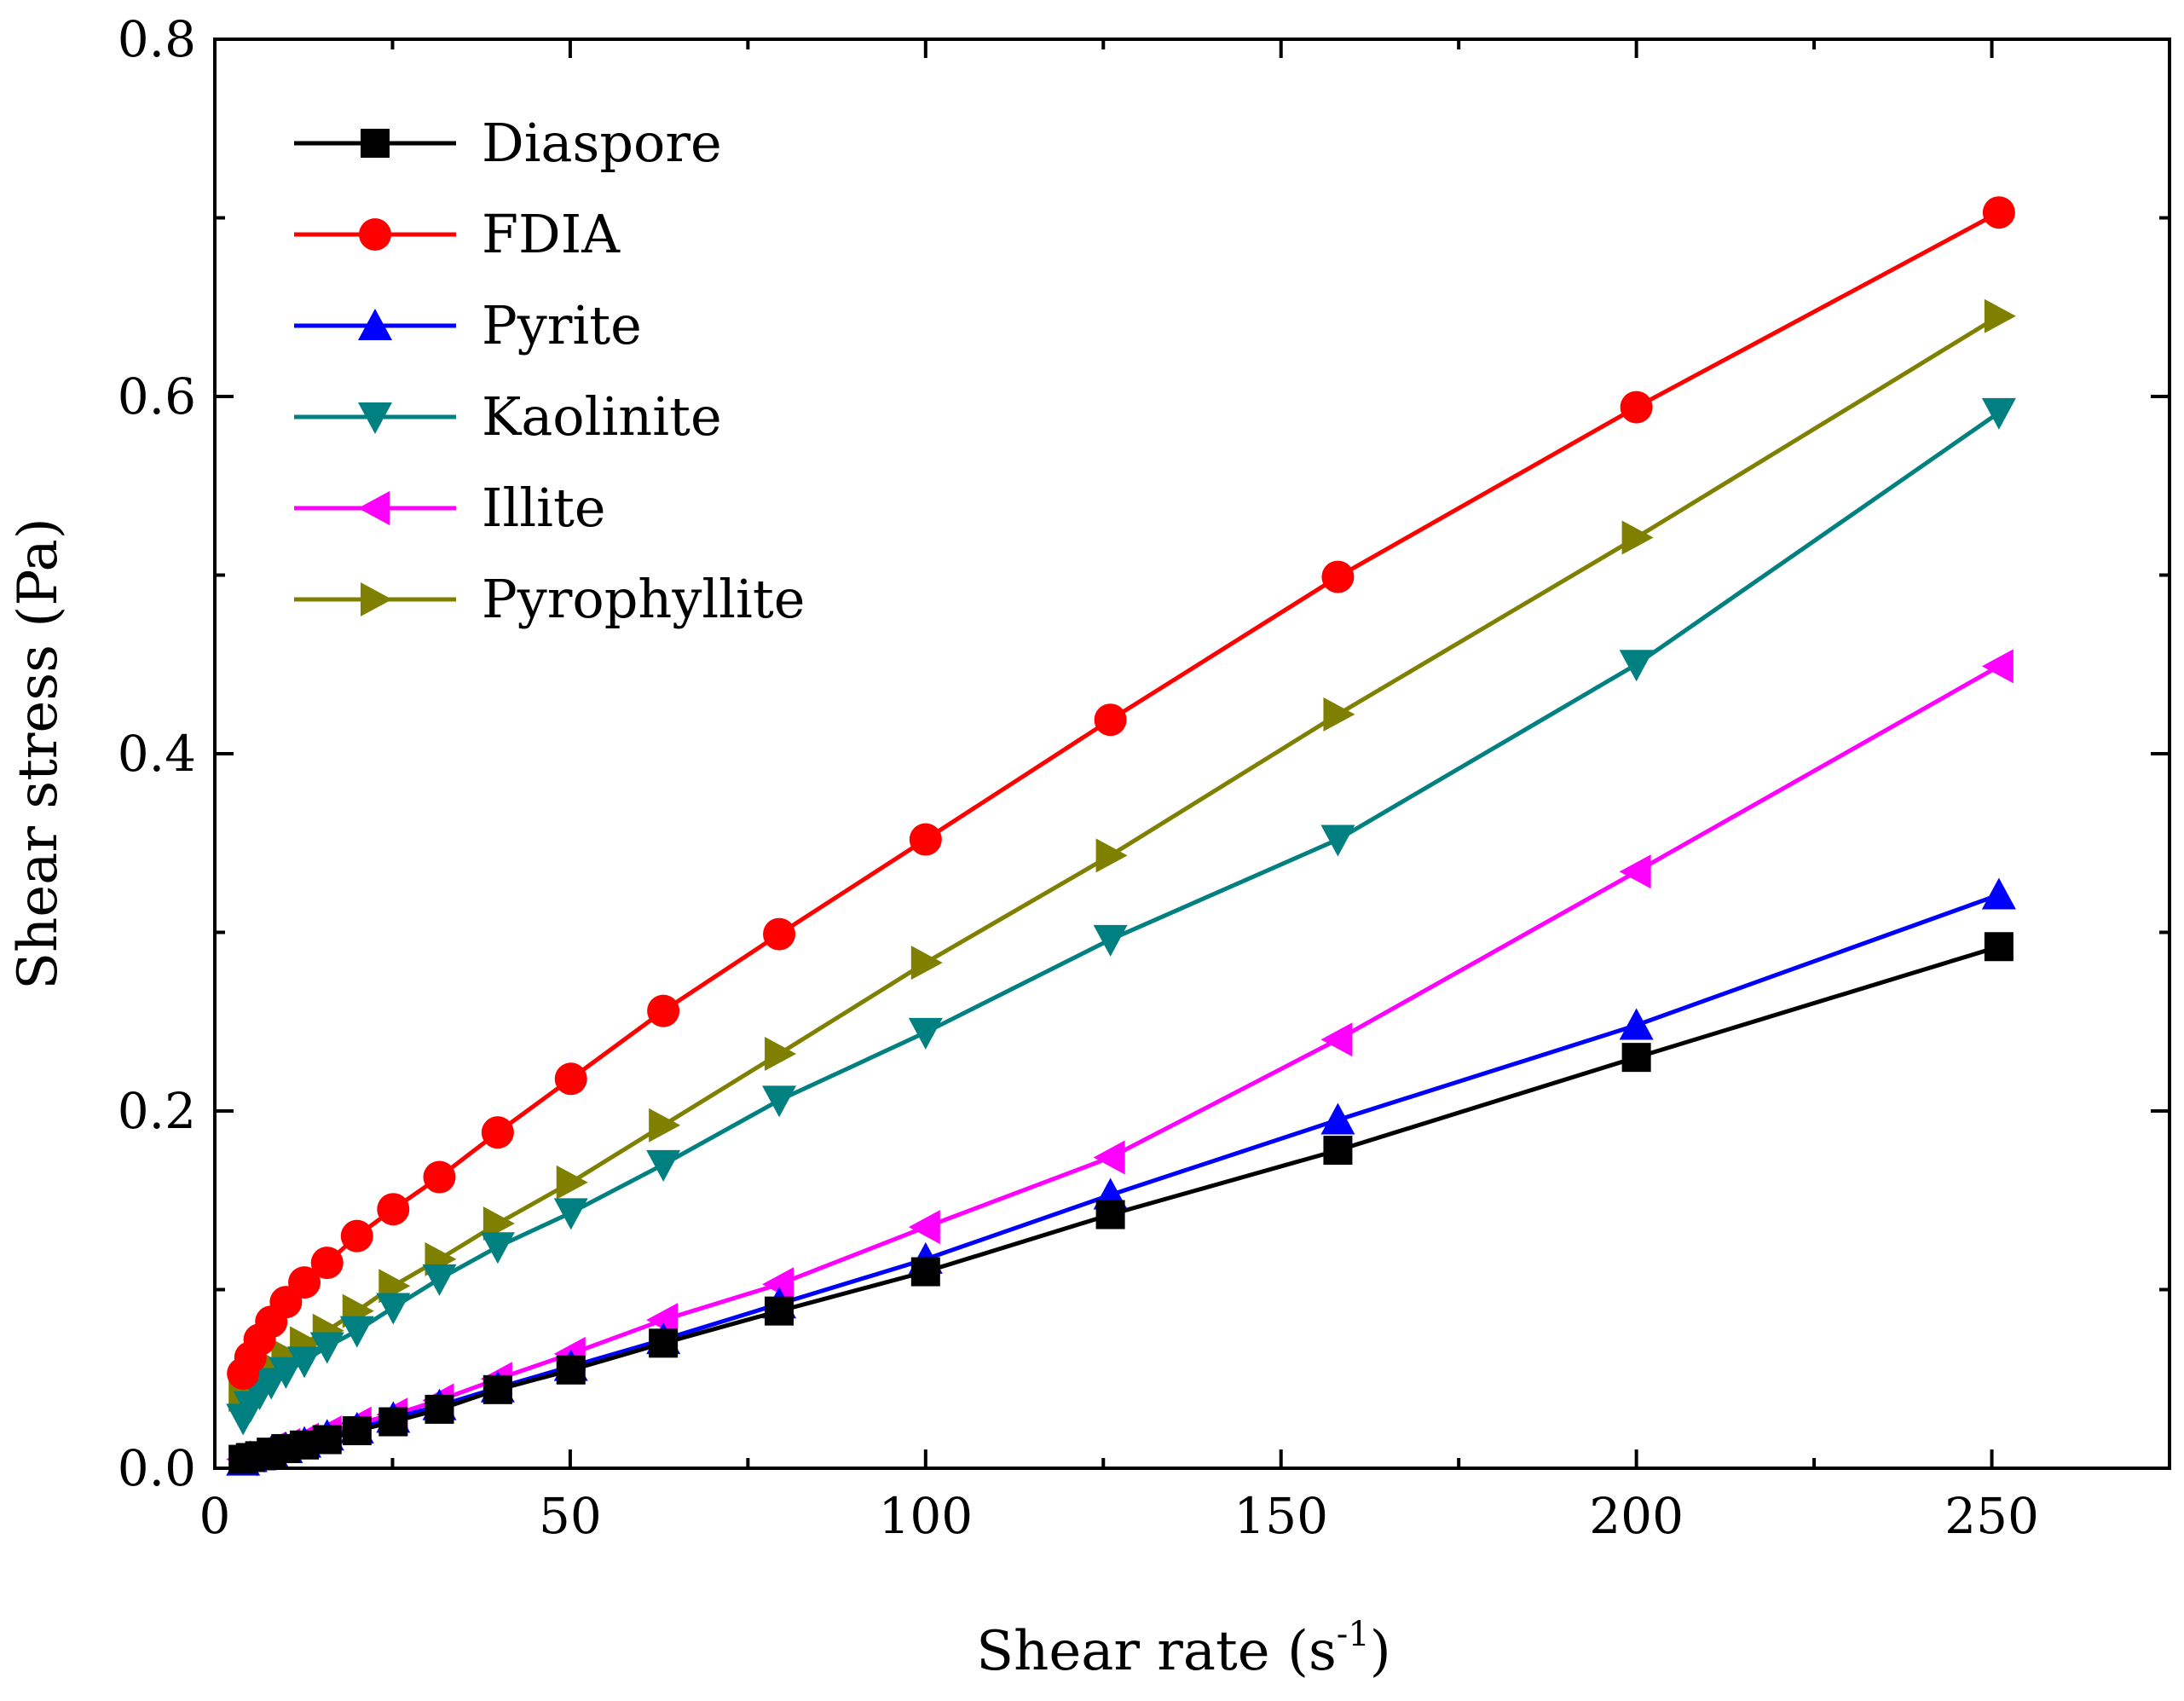 This screenshot has height=1701, width=2184. What do you see at coordinates (38, 753) in the screenshot?
I see `y-axis-title: Shear stress (Pa)` at bounding box center [38, 753].